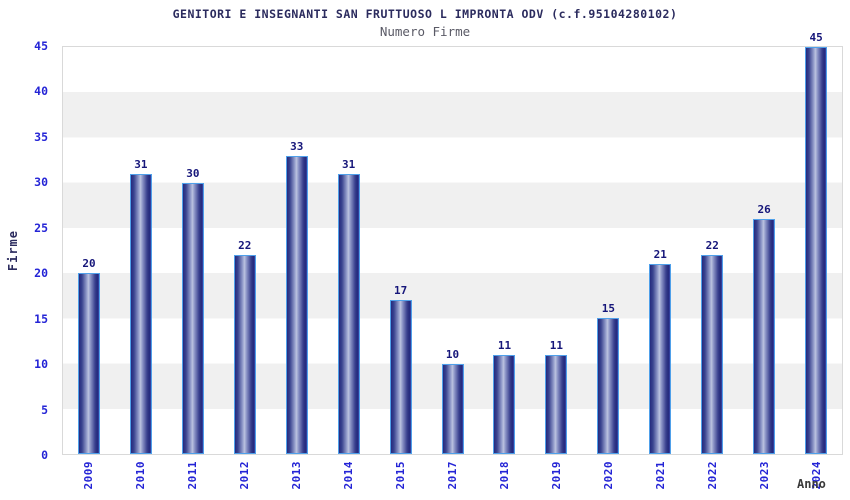 The height and width of the screenshot is (500, 850). Describe the element at coordinates (400, 291) in the screenshot. I see `bar-value-label: 17` at that location.